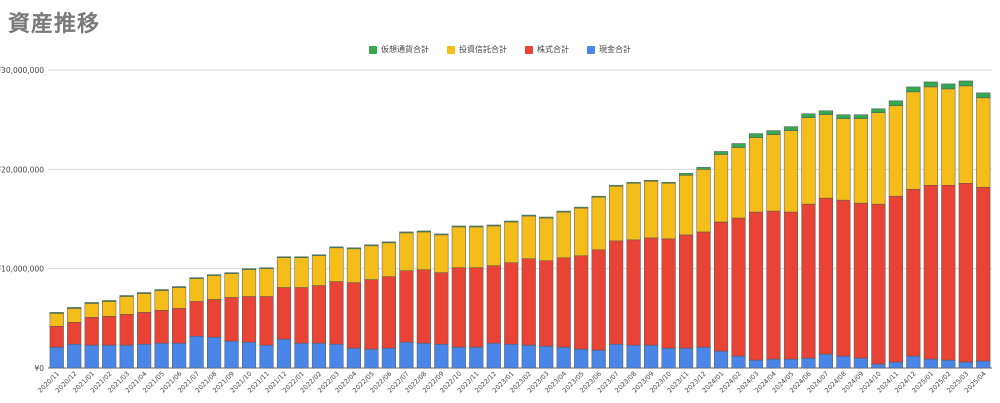 This screenshot has width=1000, height=403. I want to click on y-tick-label: ¥10,000,000, so click(22, 269).